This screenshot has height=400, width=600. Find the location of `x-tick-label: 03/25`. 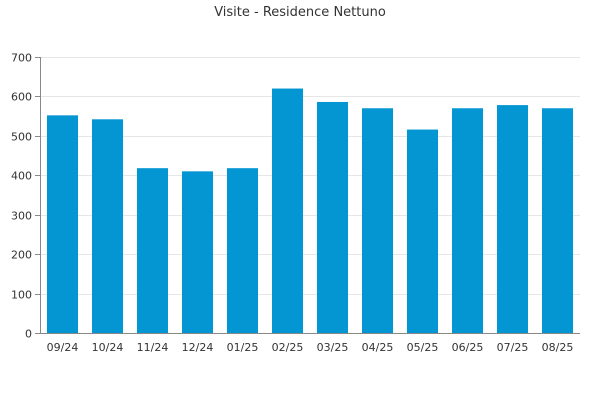

x-tick-label: 03/25 is located at coordinates (333, 347).